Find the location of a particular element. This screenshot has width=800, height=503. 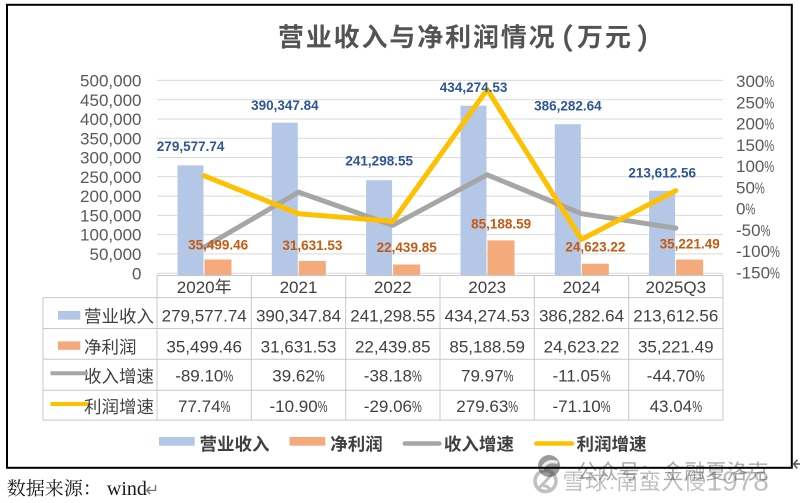

svg-text: -150 is located at coordinates (753, 273).